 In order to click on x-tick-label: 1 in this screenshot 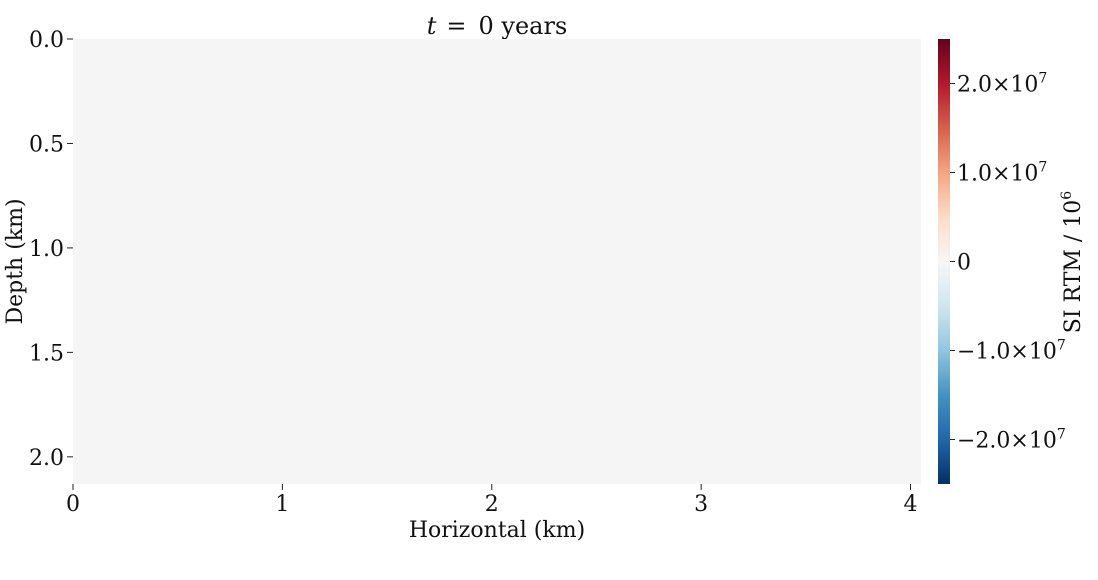, I will do `click(282, 504)`.